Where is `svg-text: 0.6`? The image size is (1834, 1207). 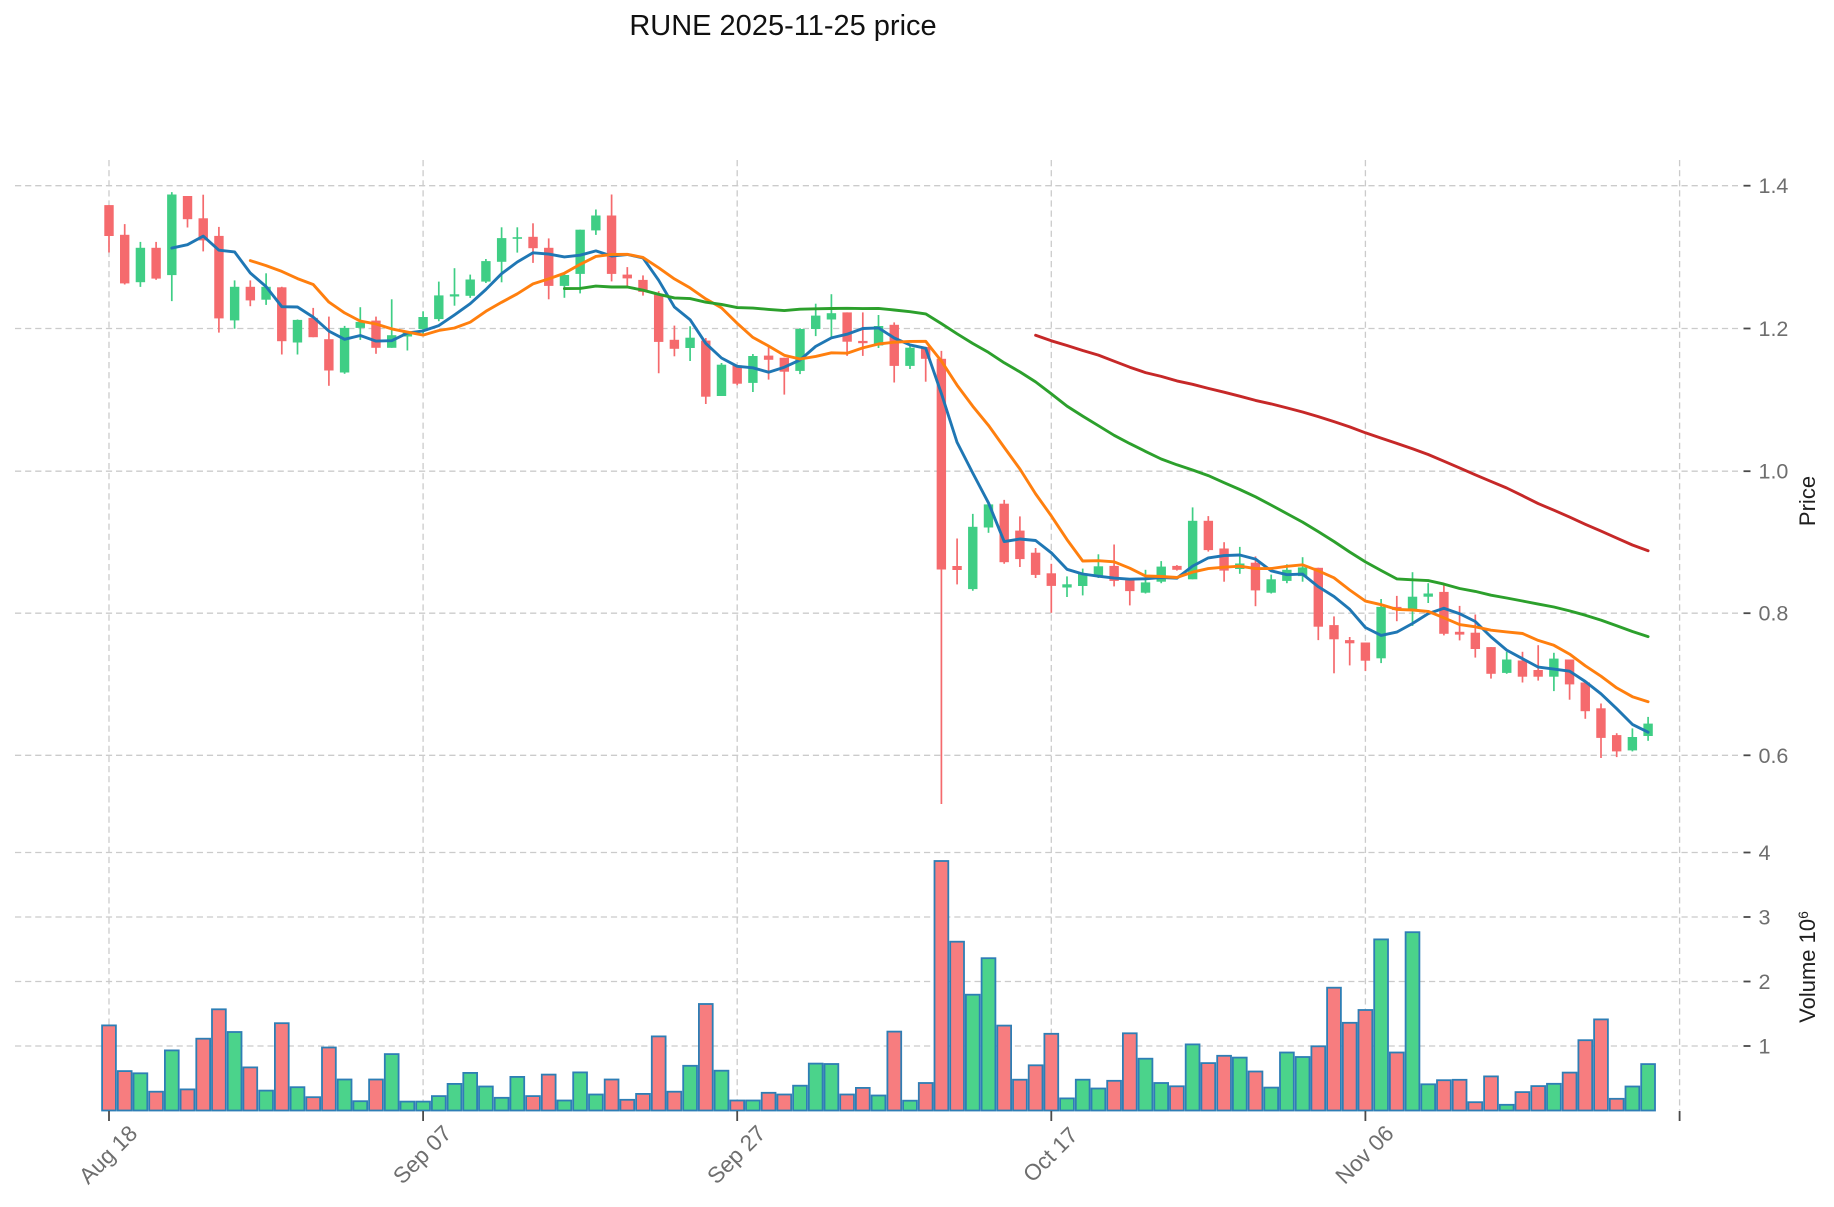 svg-text: 0.6 is located at coordinates (1774, 756).